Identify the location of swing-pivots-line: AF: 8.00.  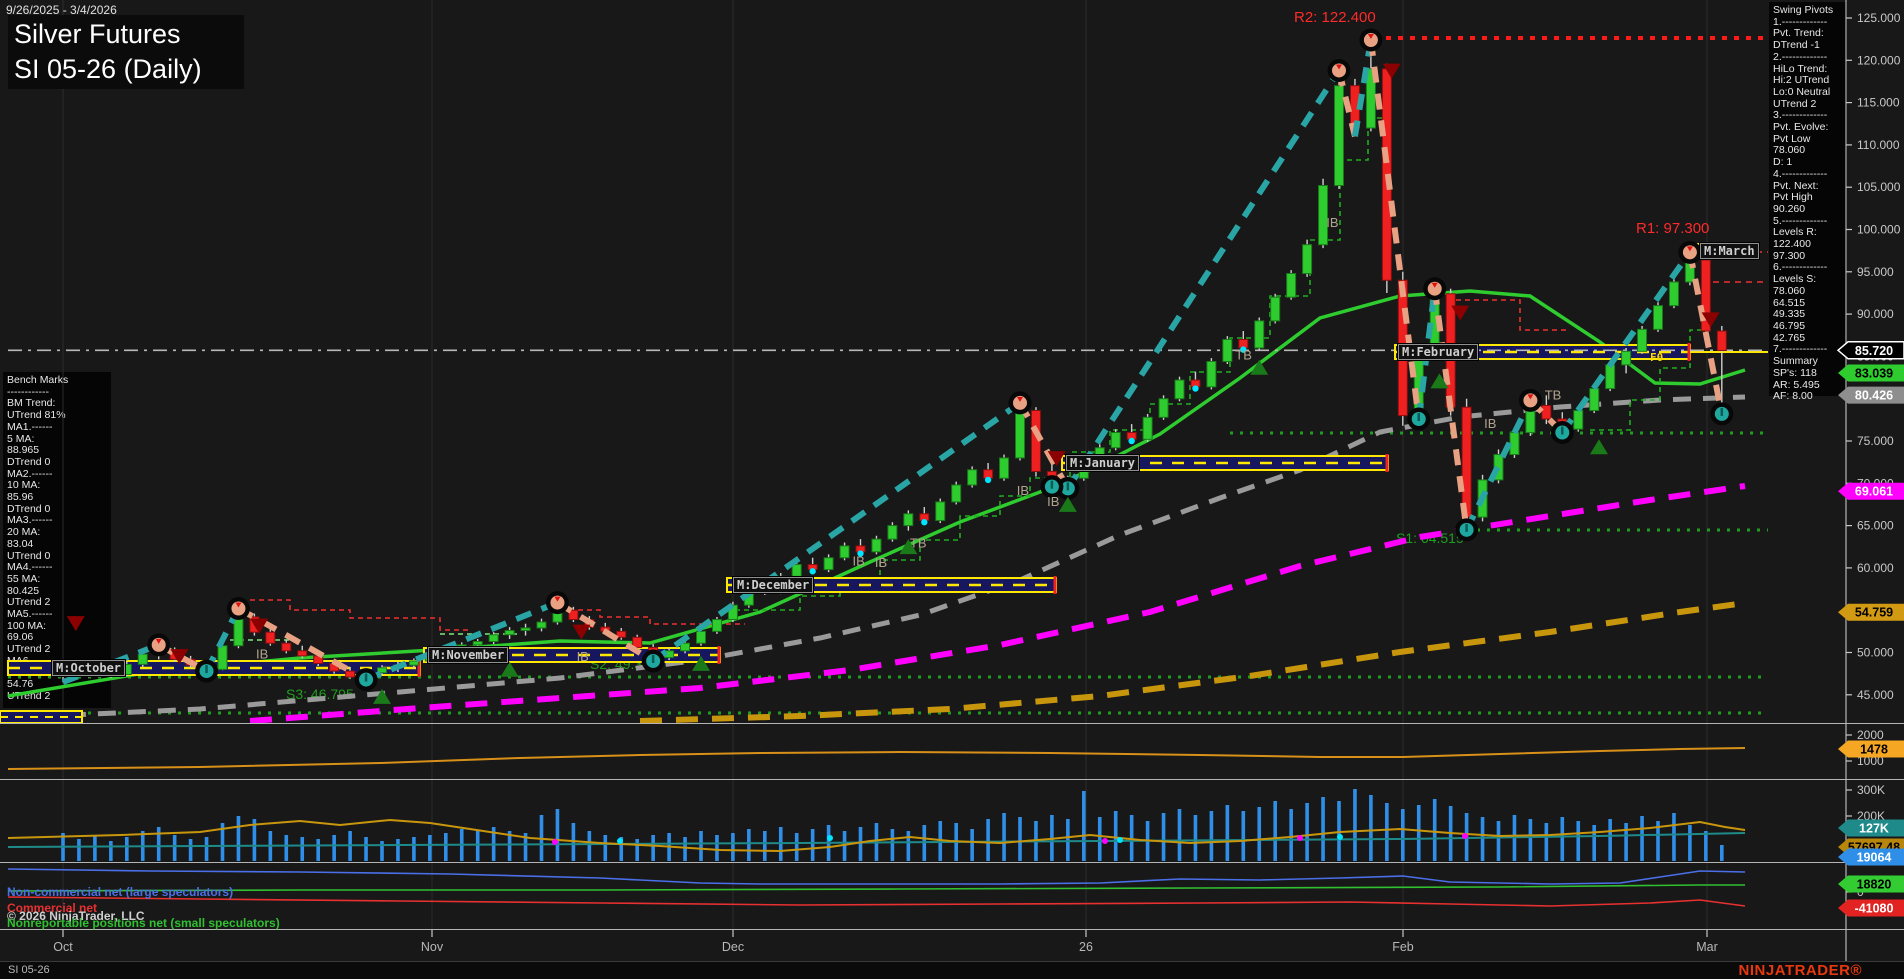
(1793, 396).